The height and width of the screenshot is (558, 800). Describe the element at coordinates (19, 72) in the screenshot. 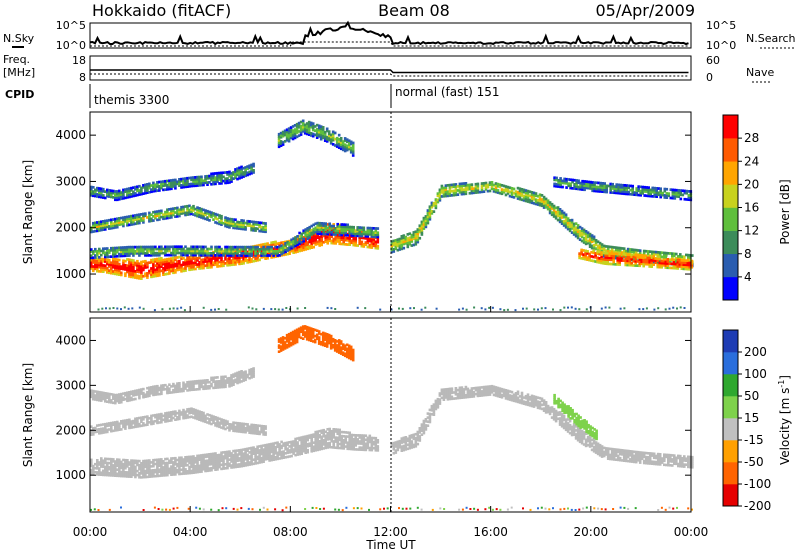

I see `freq-label-2: [MHz]` at that location.